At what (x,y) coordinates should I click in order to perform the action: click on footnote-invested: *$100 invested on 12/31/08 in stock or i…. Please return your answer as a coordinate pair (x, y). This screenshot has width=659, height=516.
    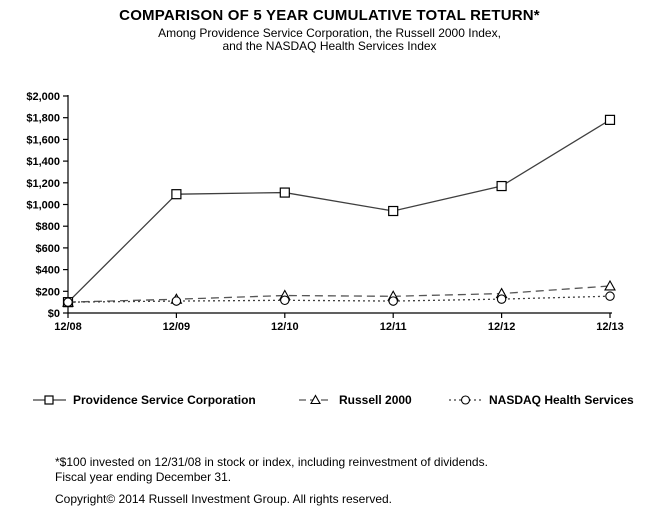
    Looking at the image, I should click on (271, 462).